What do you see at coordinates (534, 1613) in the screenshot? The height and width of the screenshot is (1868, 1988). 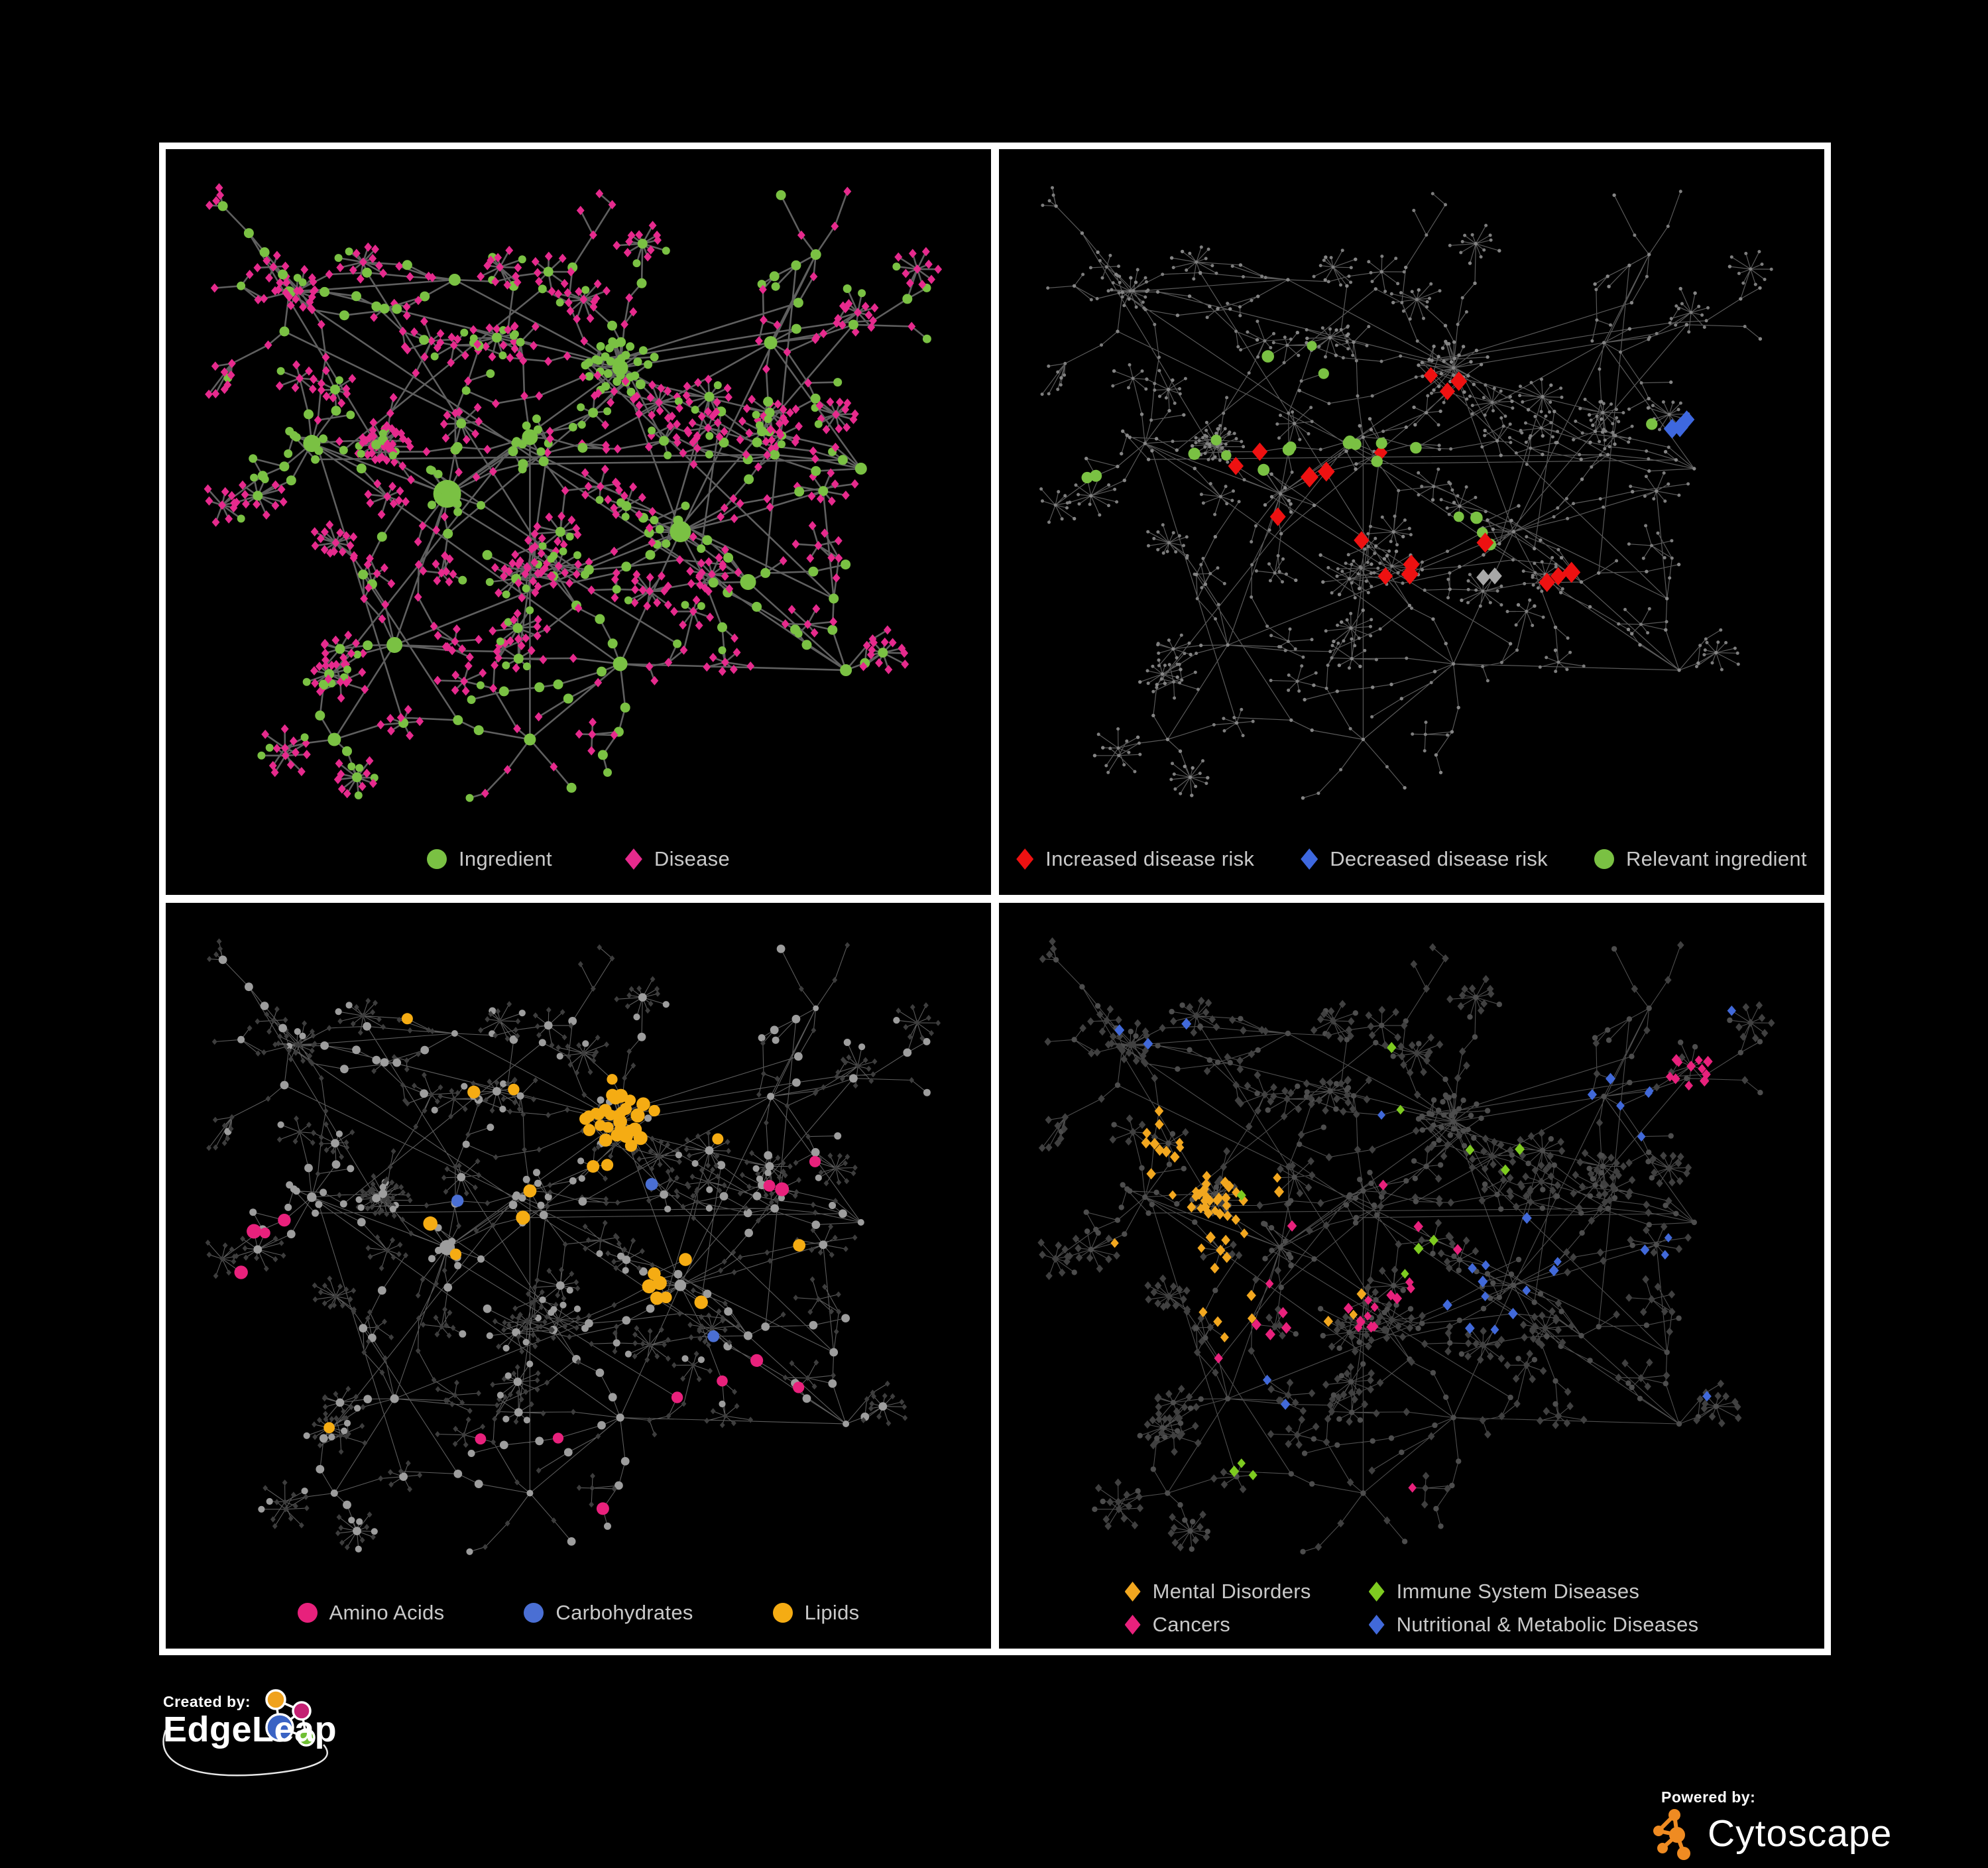 I see `carbohydrates-circle-marker` at bounding box center [534, 1613].